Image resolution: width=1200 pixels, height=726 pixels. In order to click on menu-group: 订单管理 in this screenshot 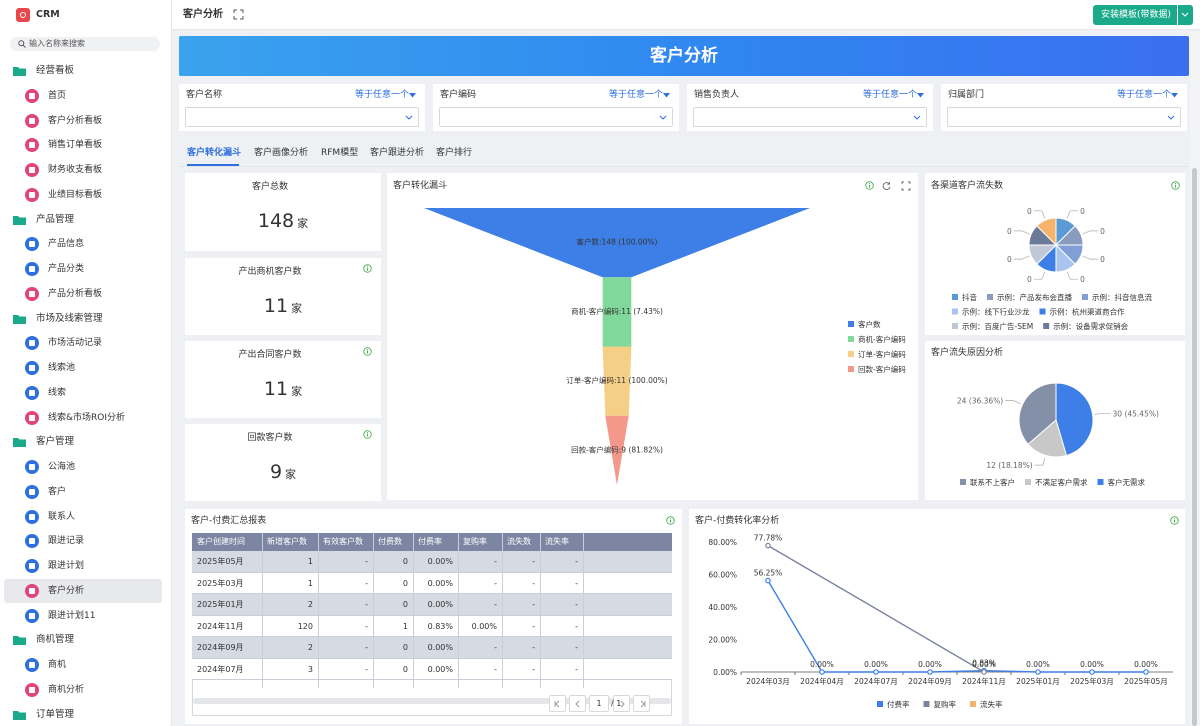, I will do `click(55, 714)`.